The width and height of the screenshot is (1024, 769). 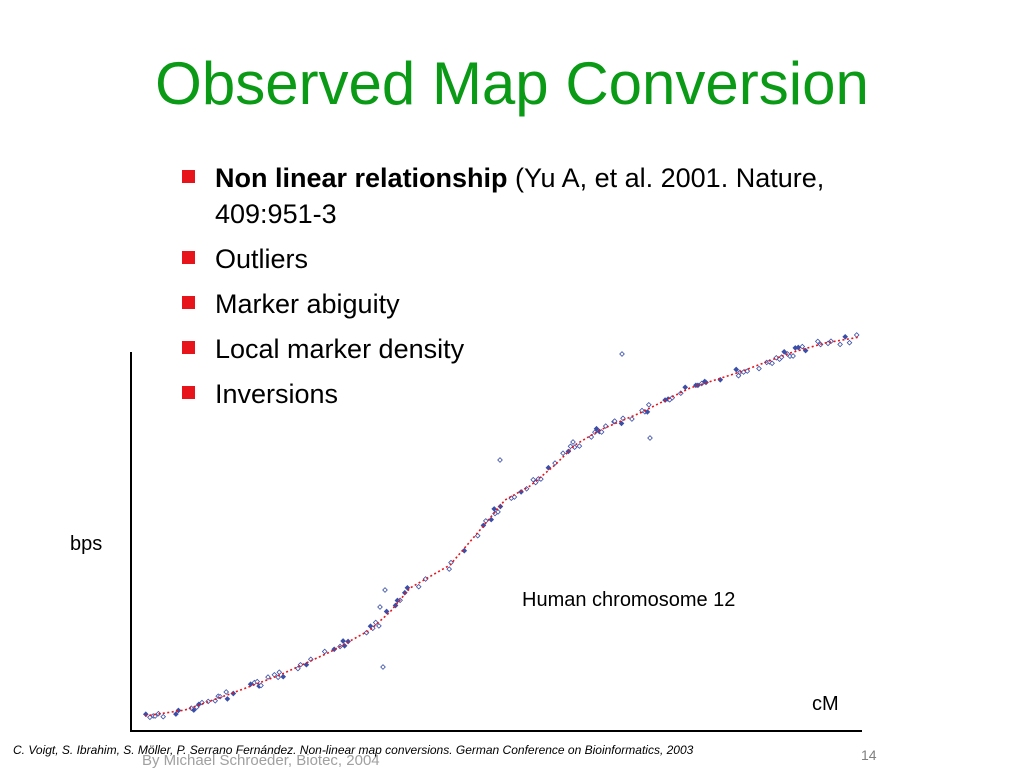 I want to click on bullet-item: Marker abiguity, so click(x=520, y=304).